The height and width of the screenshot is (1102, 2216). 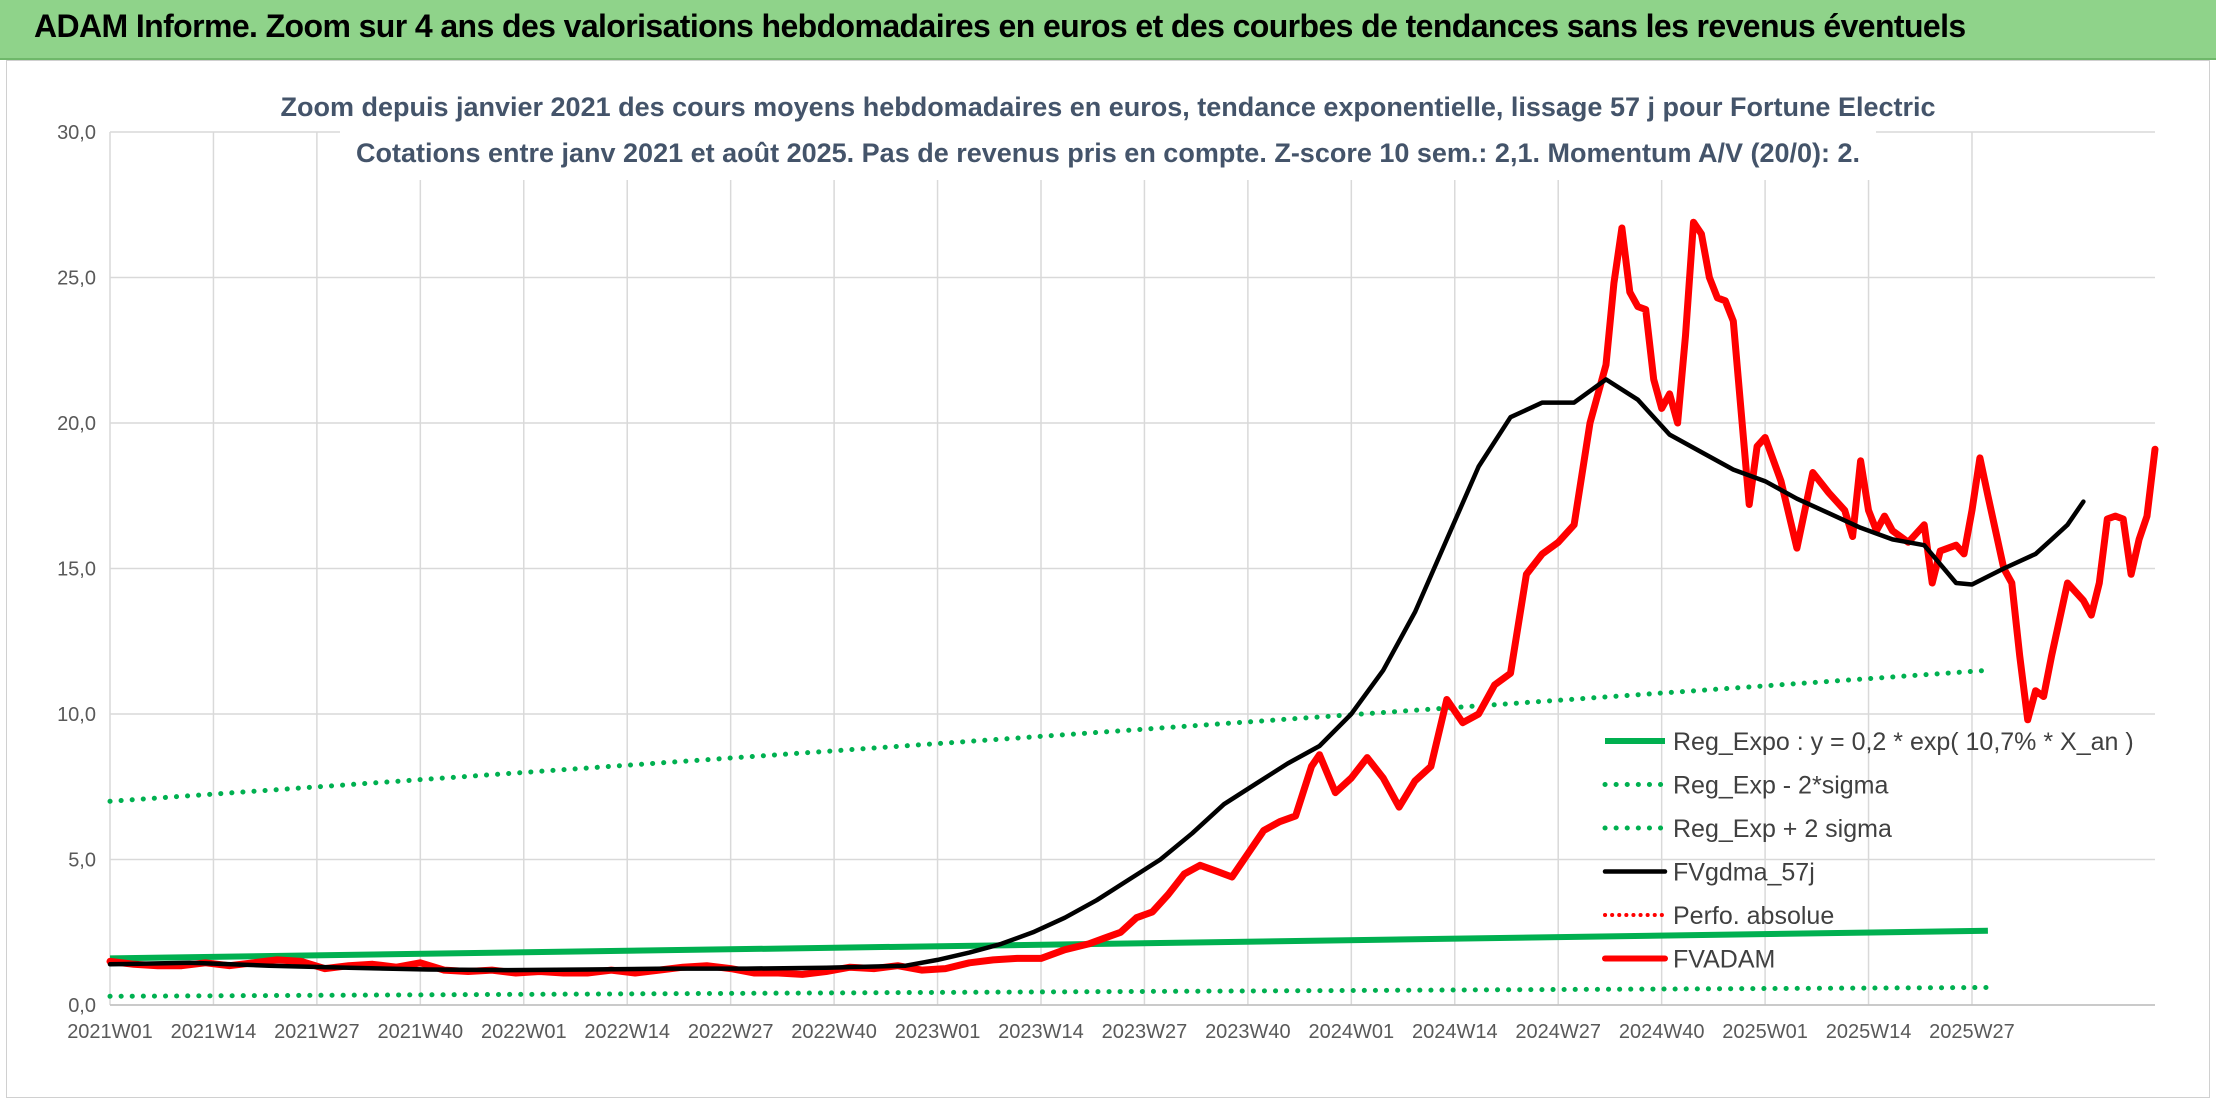 I want to click on x-tick-label: 2023W14, so click(x=1041, y=1032).